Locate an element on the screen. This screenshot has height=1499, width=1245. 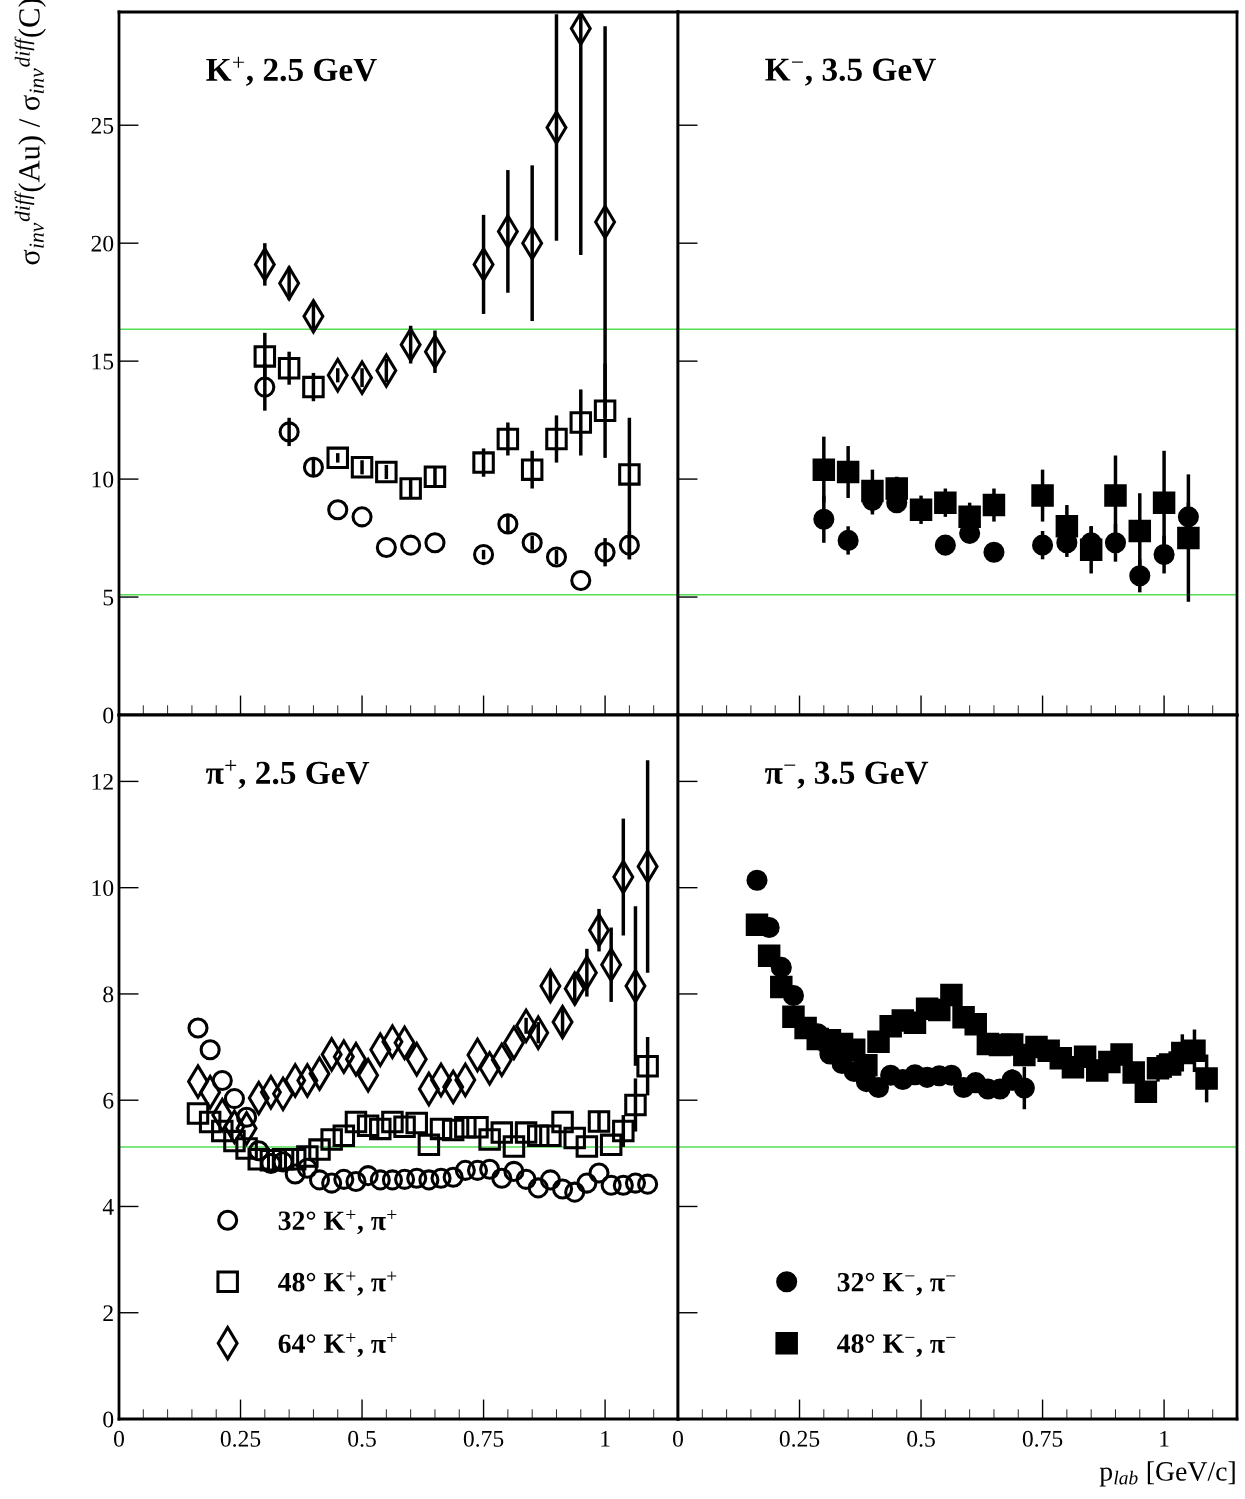
legend-label: 64° K$^{+}$, π$^{+}$ is located at coordinates (337, 1345).